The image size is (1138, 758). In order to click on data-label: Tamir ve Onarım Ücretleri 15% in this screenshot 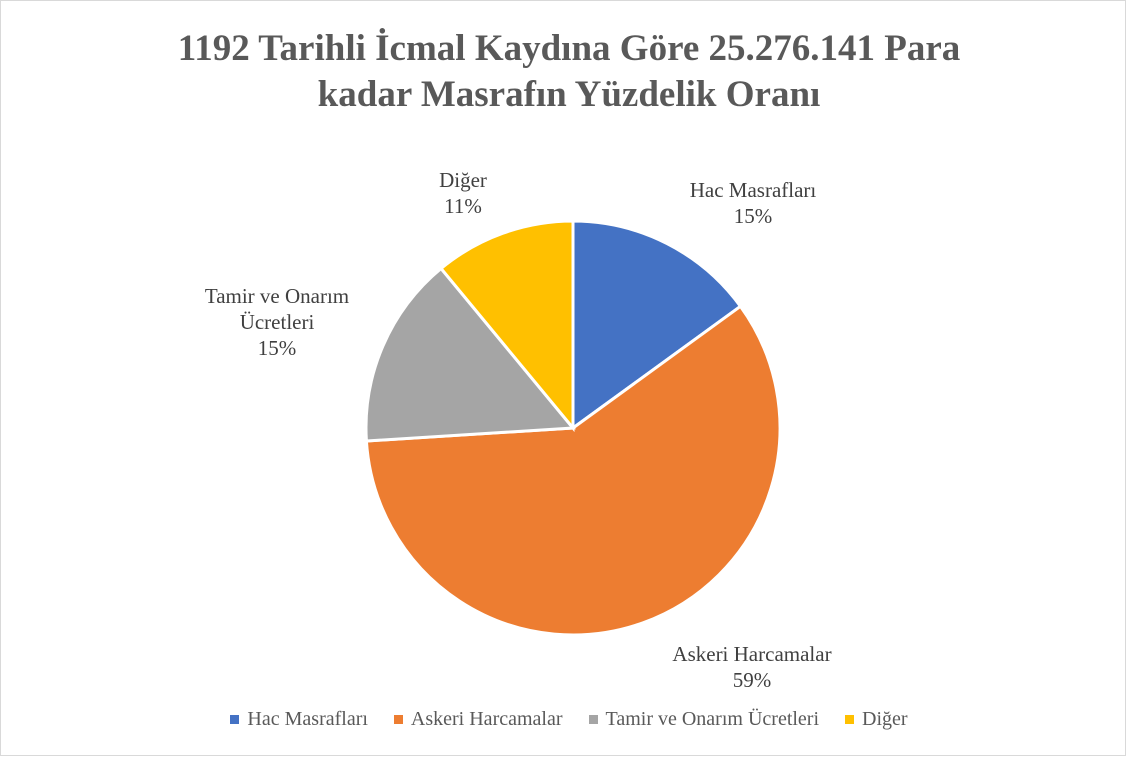, I will do `click(277, 322)`.